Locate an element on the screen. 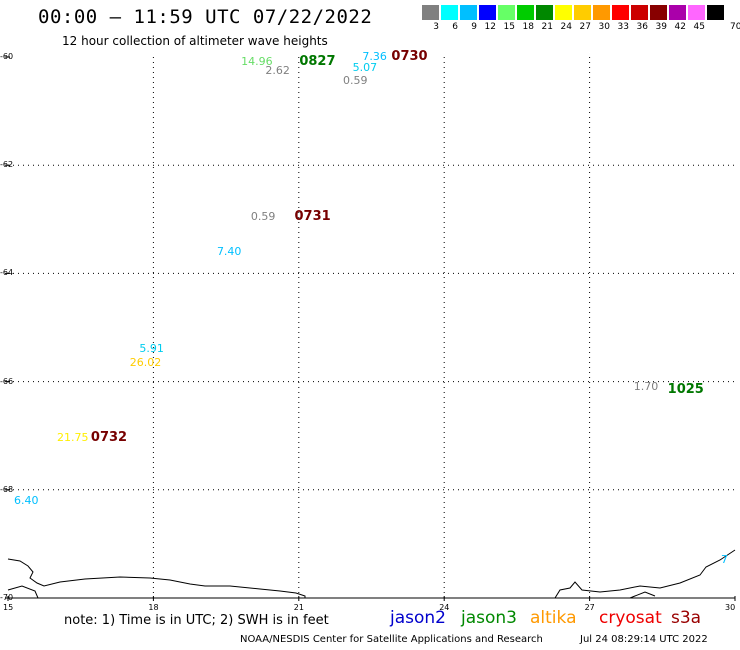  lon-label: 24 is located at coordinates (444, 607).